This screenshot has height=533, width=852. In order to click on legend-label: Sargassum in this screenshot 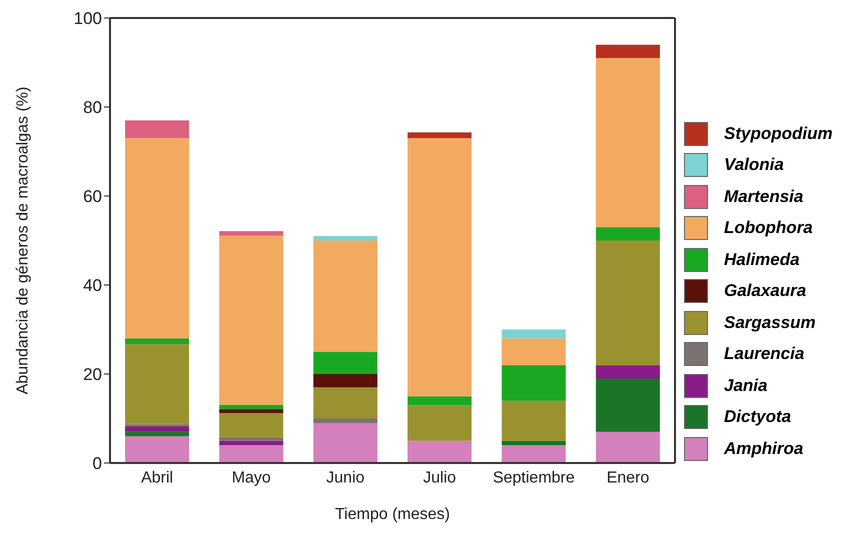, I will do `click(770, 322)`.